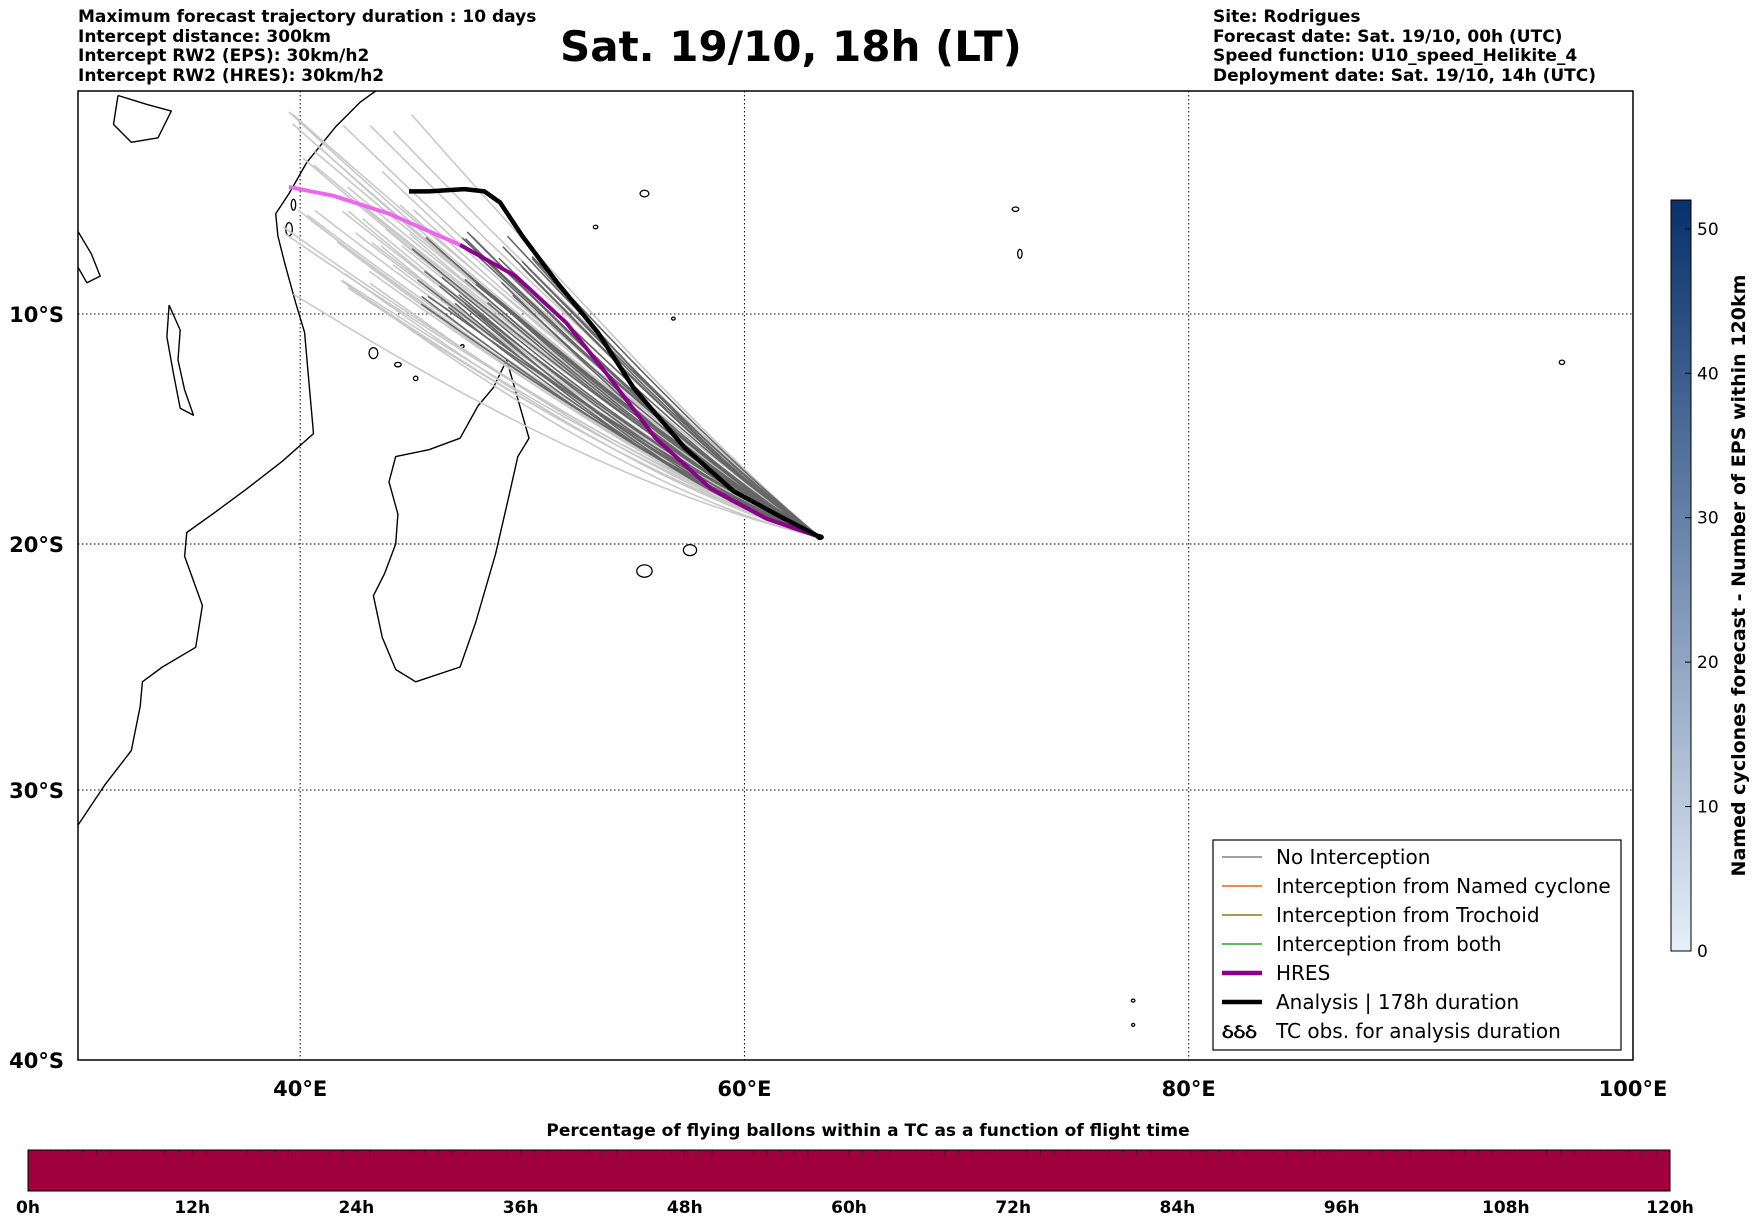 The image size is (1754, 1223). I want to click on coastline-east-africa, so click(227, 458).